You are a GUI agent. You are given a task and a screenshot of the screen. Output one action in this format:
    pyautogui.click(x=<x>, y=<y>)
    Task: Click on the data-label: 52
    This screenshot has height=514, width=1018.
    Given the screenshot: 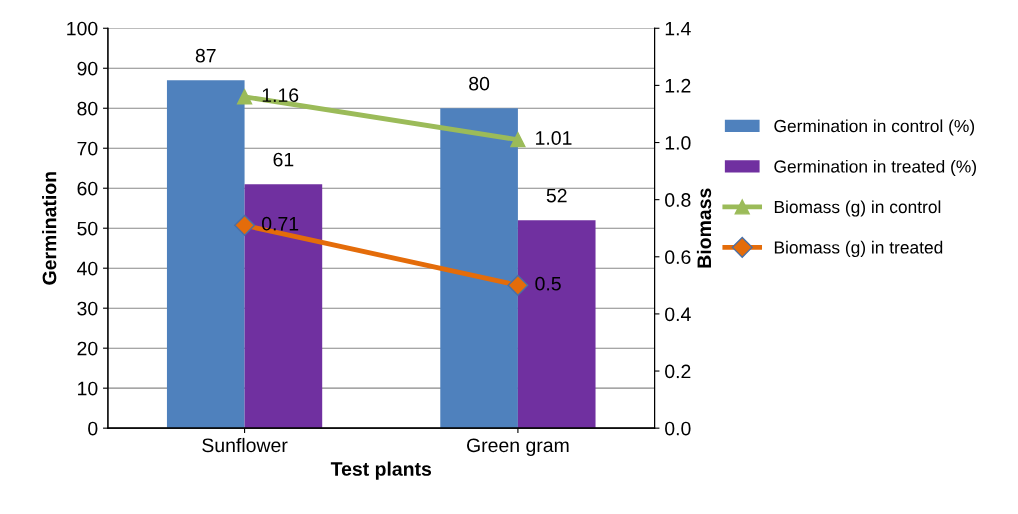 What is the action you would take?
    pyautogui.click(x=556, y=195)
    